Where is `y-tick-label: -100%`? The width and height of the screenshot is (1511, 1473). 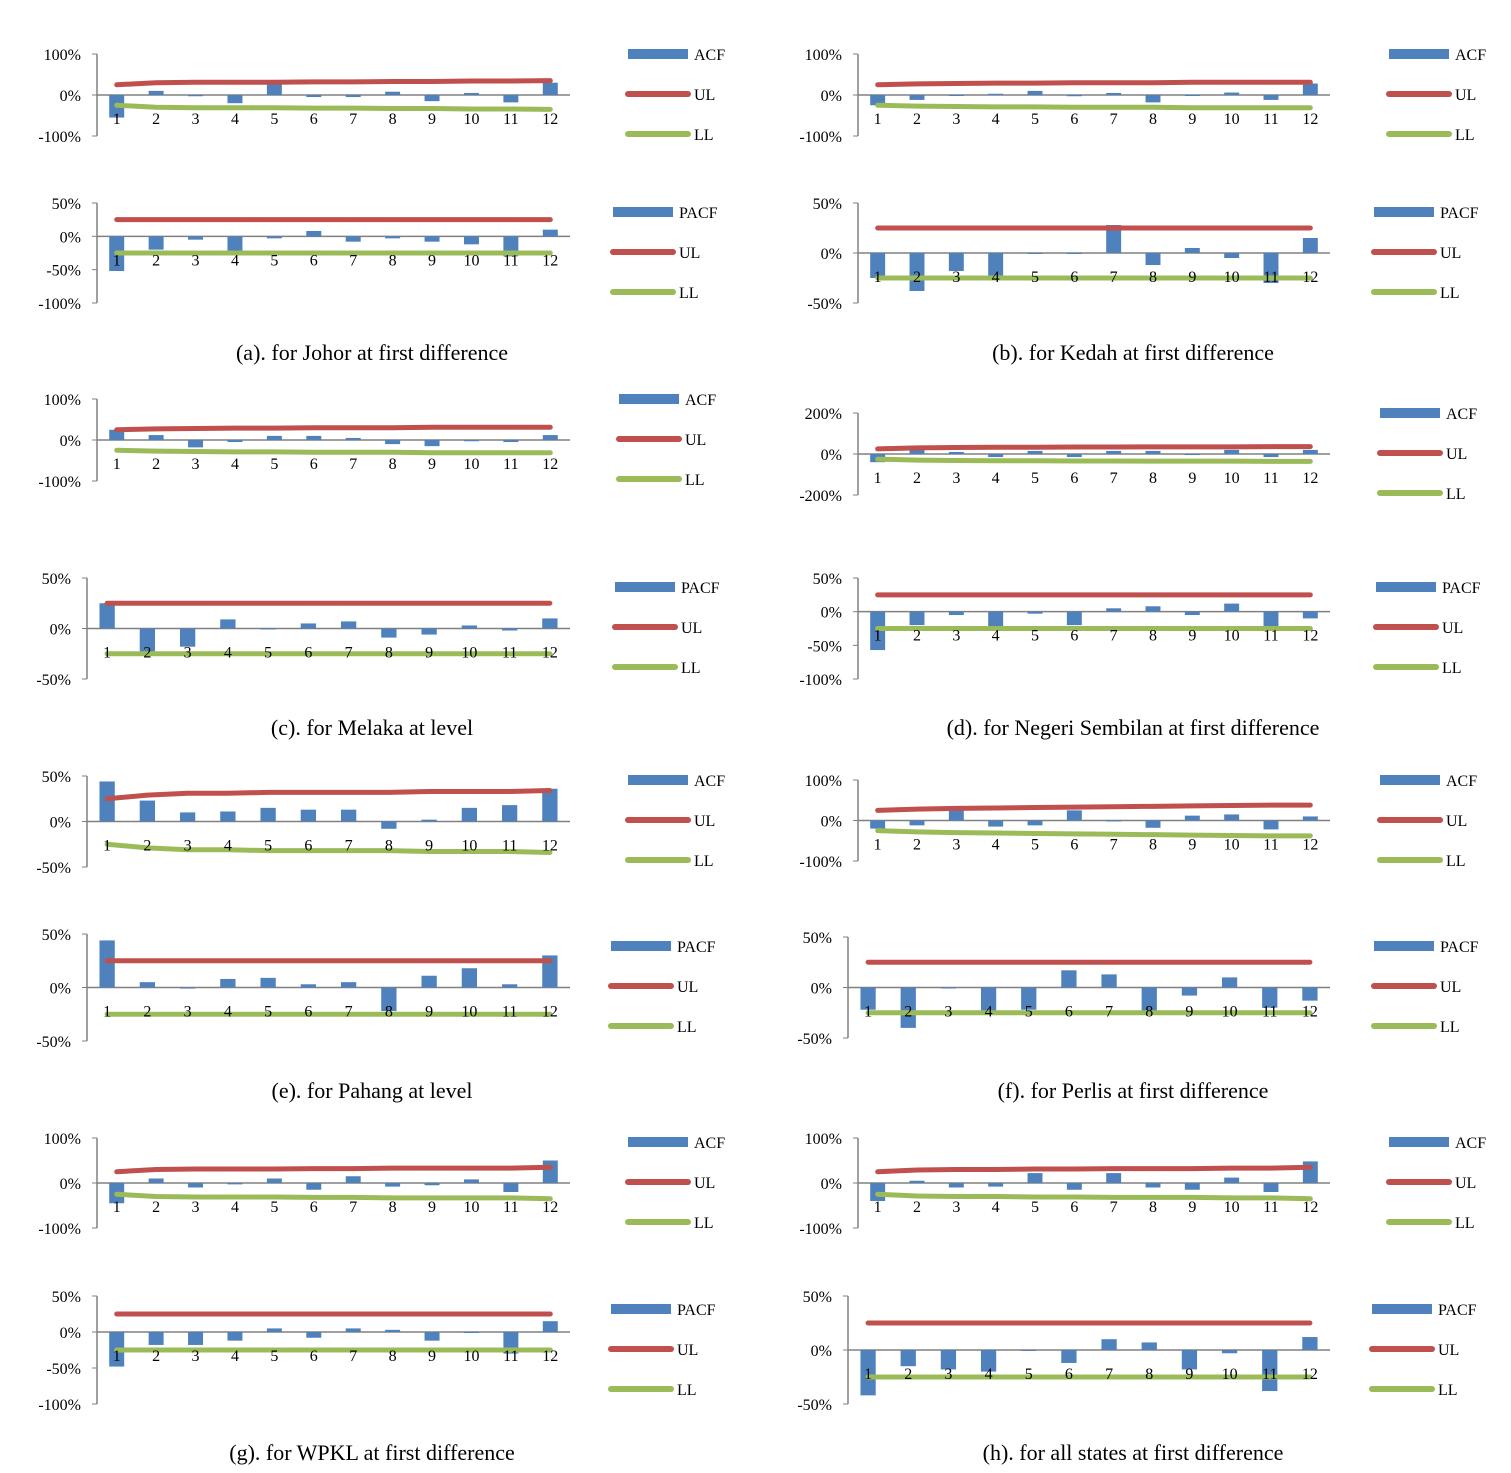
y-tick-label: -100% is located at coordinates (59, 482).